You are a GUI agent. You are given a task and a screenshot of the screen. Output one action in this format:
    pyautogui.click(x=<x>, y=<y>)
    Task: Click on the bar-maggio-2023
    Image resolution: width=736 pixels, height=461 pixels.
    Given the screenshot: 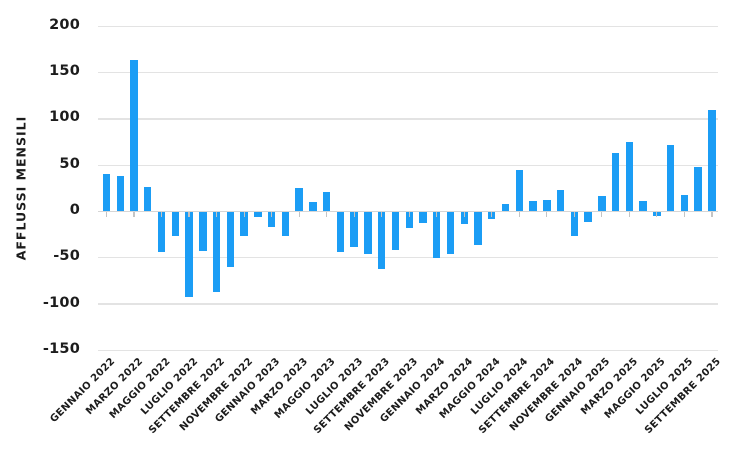 What is the action you would take?
    pyautogui.click(x=326, y=202)
    